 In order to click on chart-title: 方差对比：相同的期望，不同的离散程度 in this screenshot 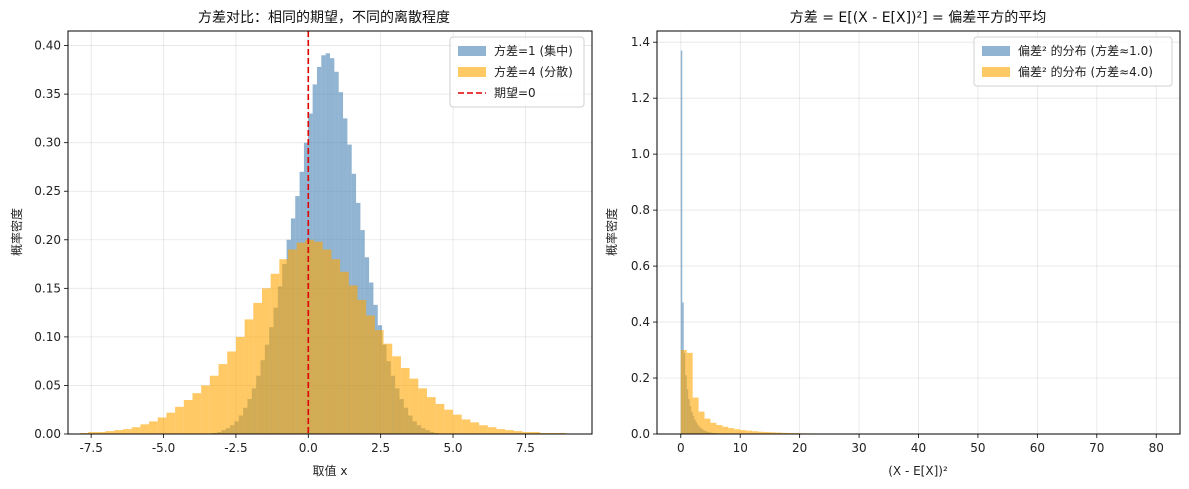, I will do `click(324, 17)`.